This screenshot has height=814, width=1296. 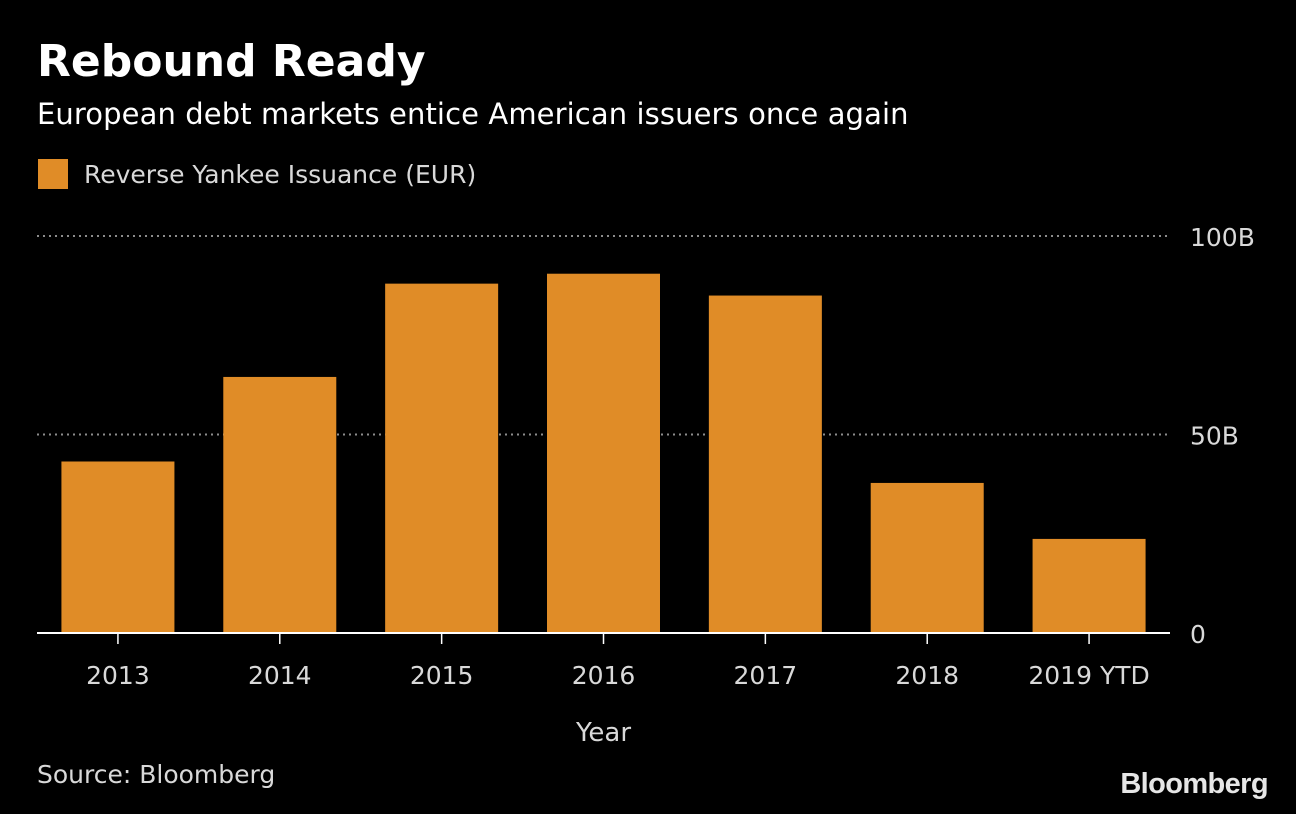 I want to click on legend-label: Reverse Yankee Issuance (EUR), so click(x=280, y=174).